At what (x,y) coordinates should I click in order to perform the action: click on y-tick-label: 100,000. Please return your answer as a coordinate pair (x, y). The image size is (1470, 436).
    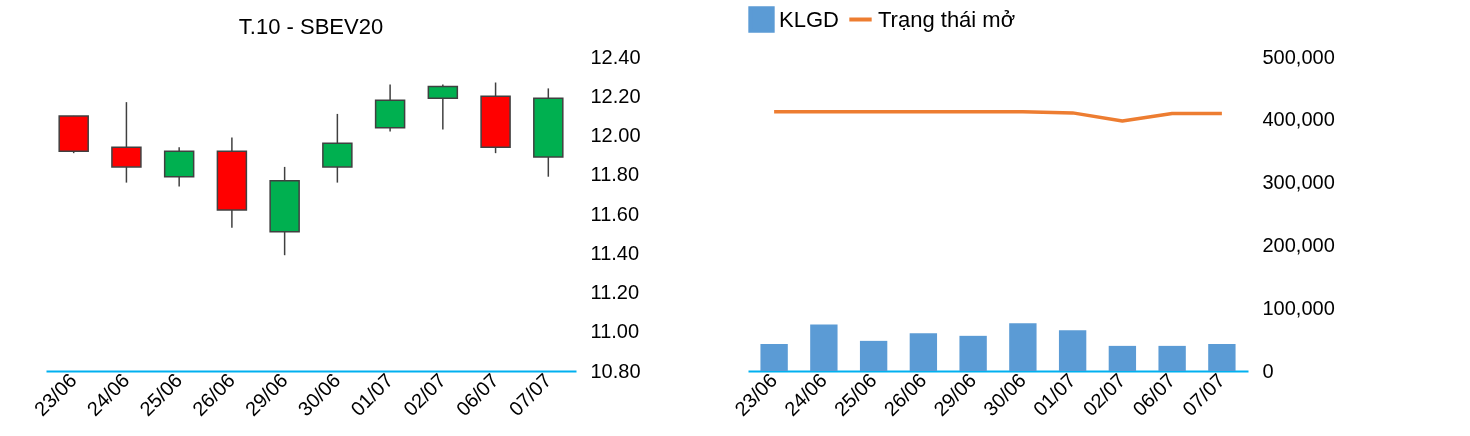
    Looking at the image, I should click on (1298, 307).